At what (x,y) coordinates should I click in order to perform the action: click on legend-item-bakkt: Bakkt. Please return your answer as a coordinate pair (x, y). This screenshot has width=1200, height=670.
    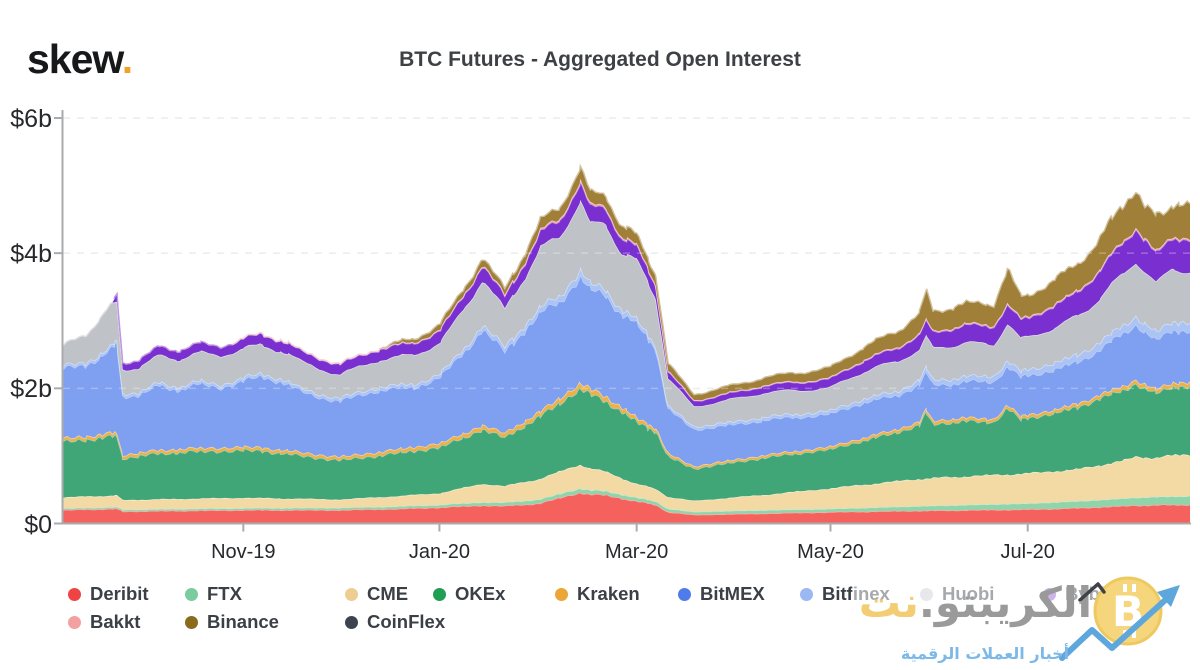
    Looking at the image, I should click on (116, 622).